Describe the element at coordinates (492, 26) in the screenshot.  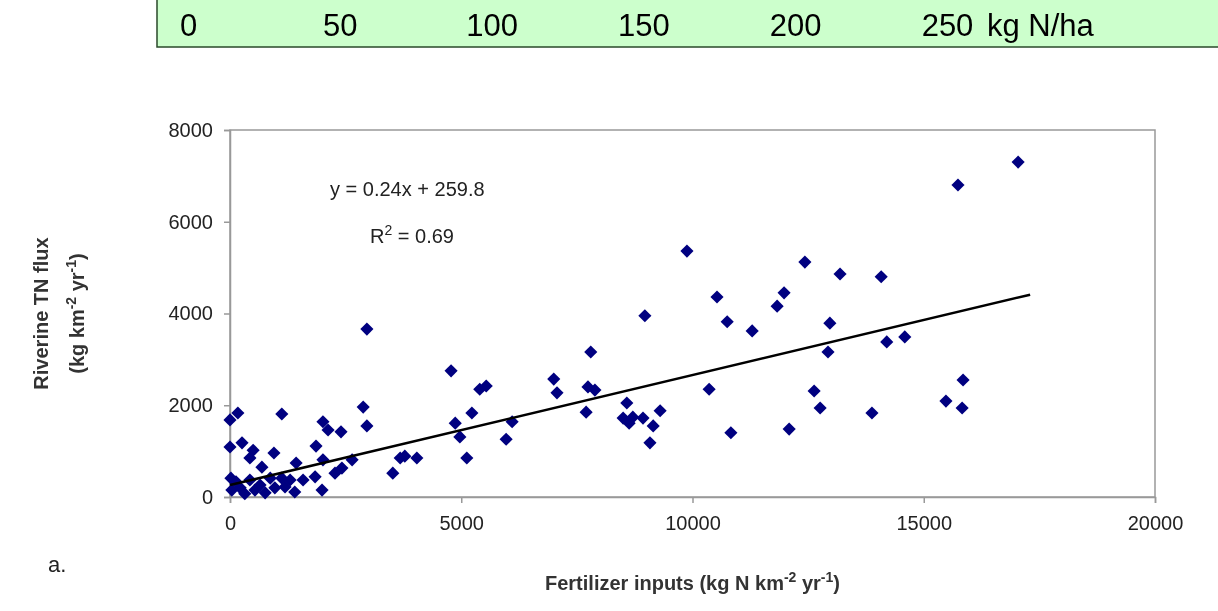
I see `x2-tick-label: 100` at that location.